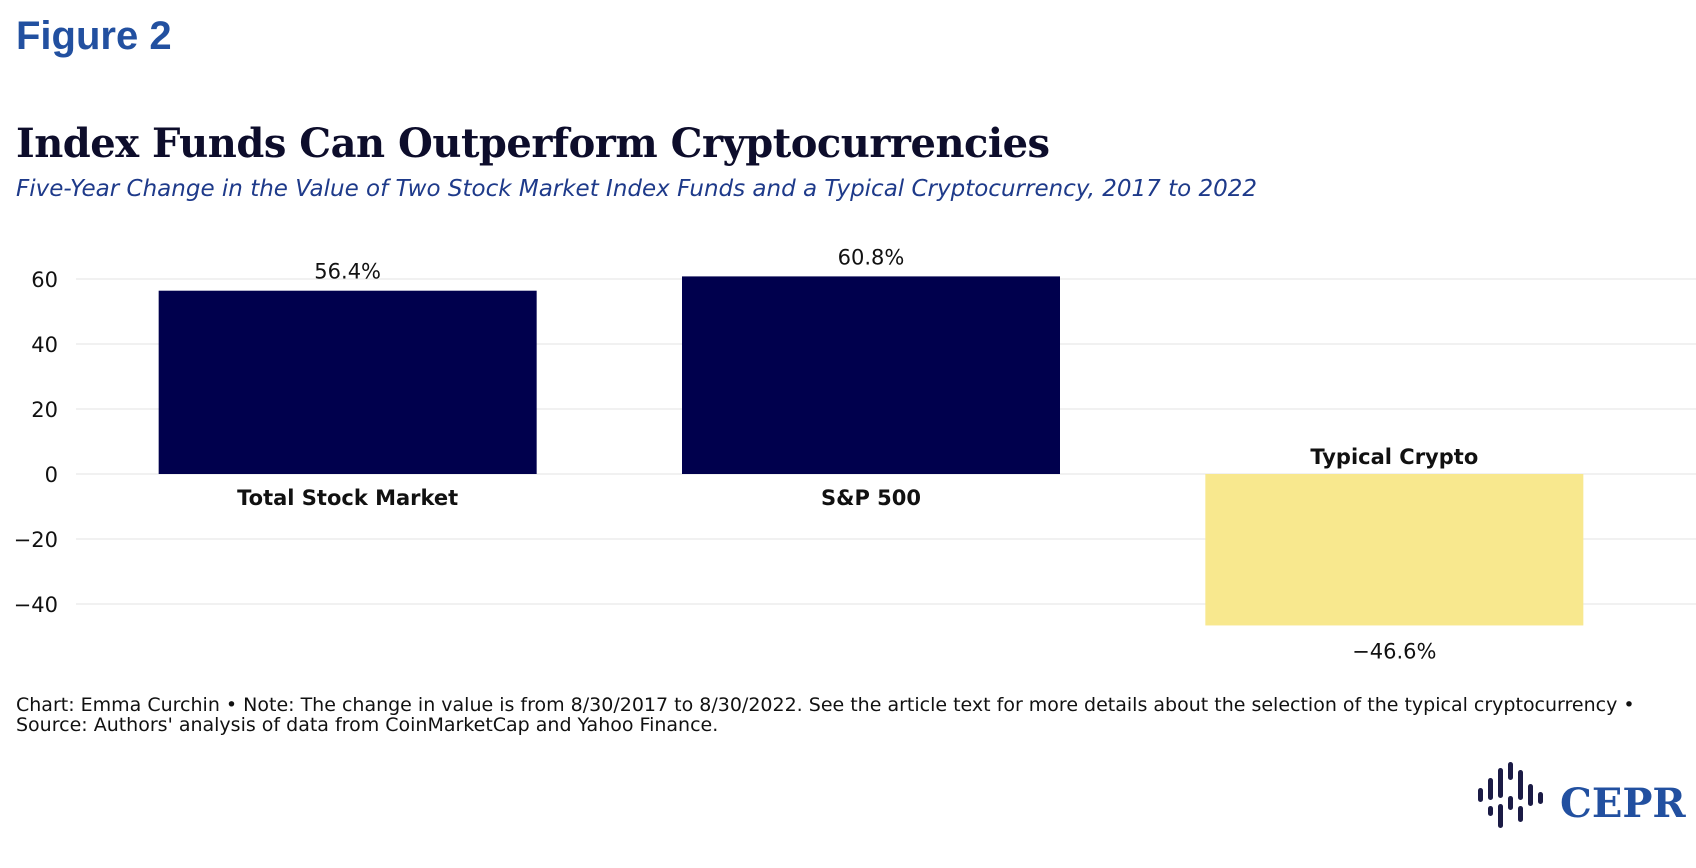  I want to click on y-tick-label: −40, so click(36, 605).